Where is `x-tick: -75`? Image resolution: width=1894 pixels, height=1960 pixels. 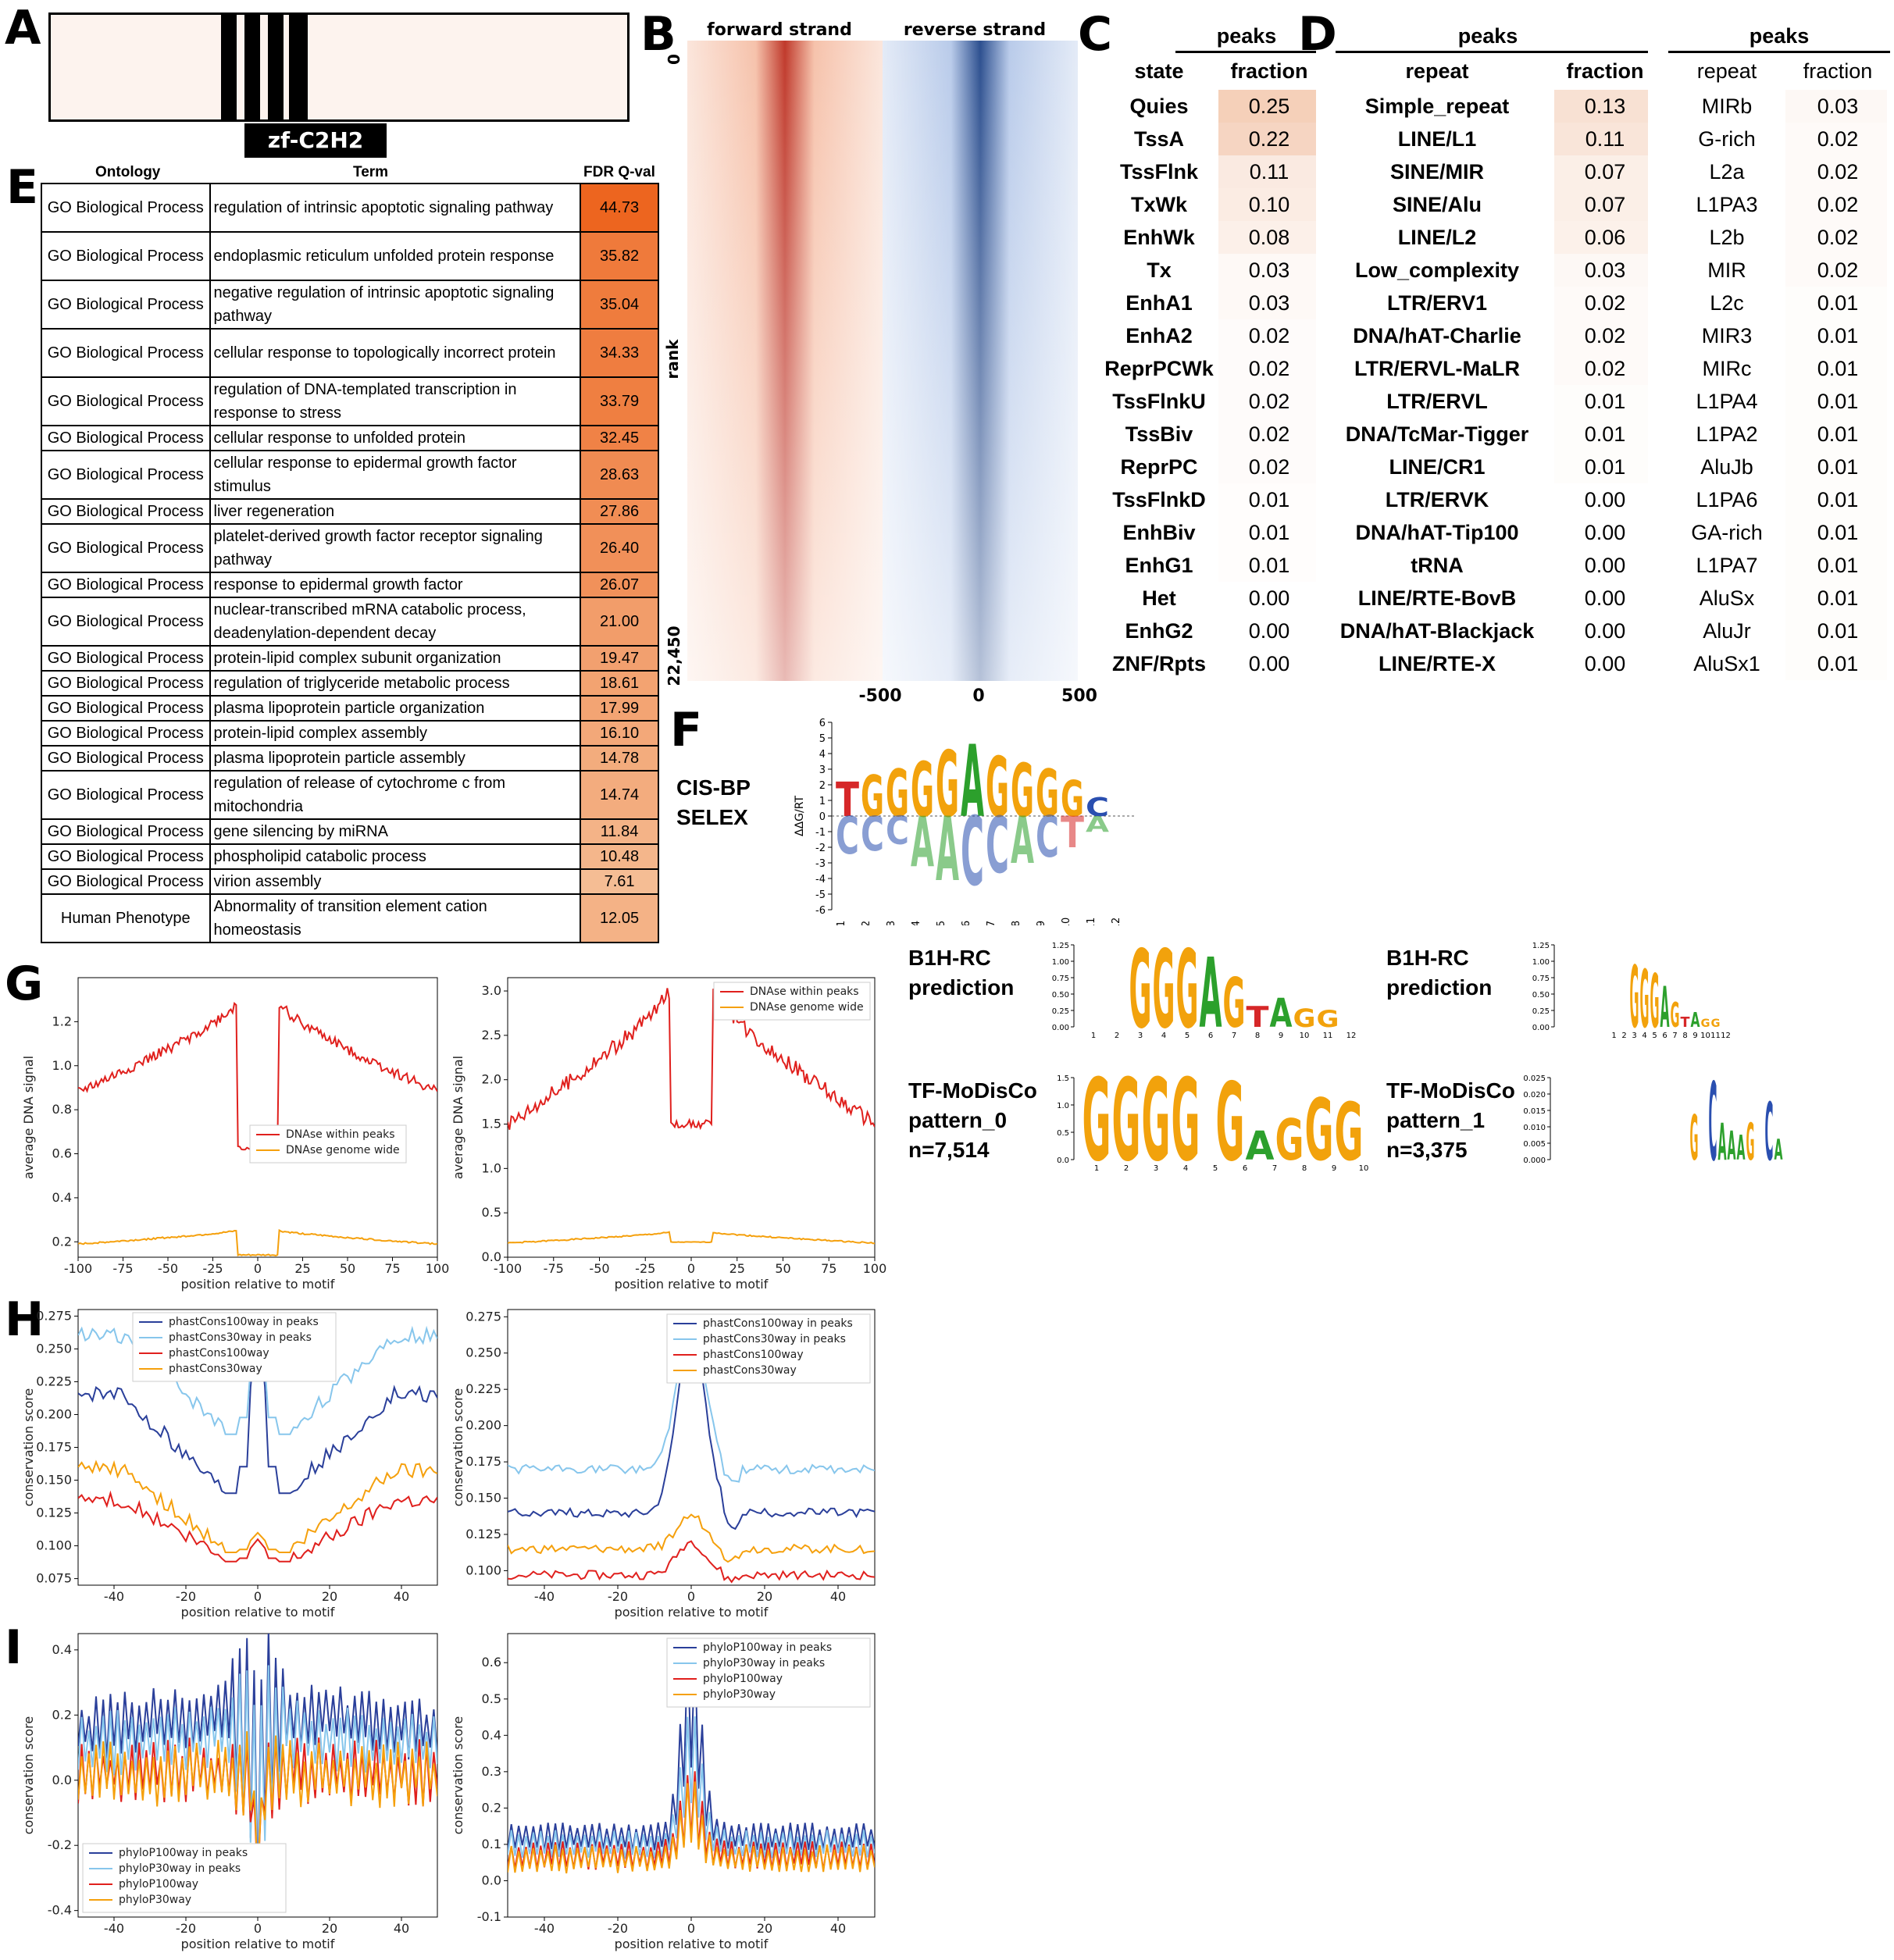 x-tick: -75 is located at coordinates (554, 1268).